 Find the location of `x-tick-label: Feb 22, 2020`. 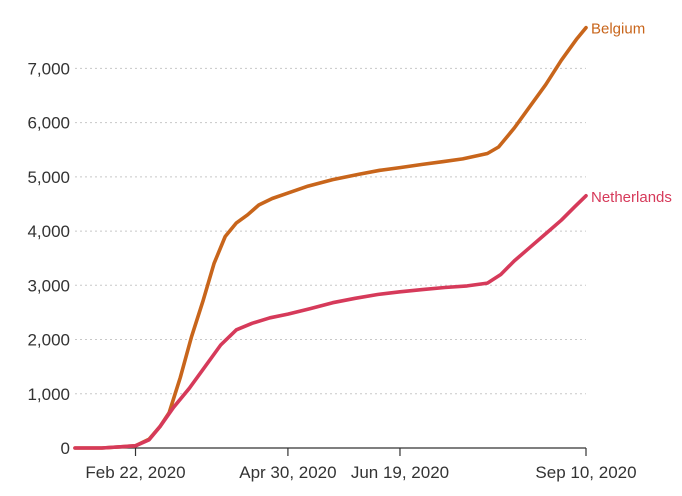

x-tick-label: Feb 22, 2020 is located at coordinates (135, 472).